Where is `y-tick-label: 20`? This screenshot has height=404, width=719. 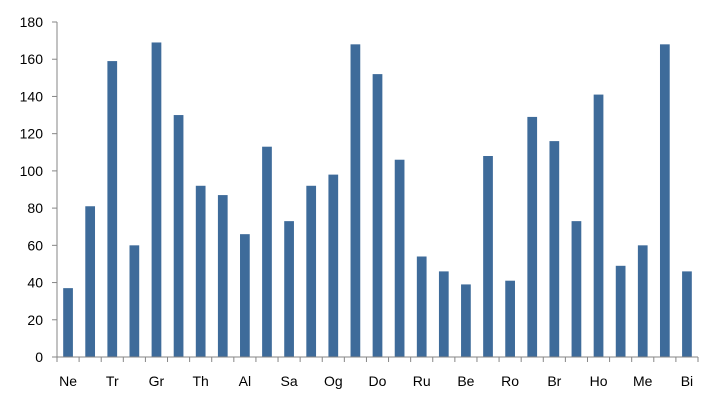
y-tick-label: 20 is located at coordinates (35, 320).